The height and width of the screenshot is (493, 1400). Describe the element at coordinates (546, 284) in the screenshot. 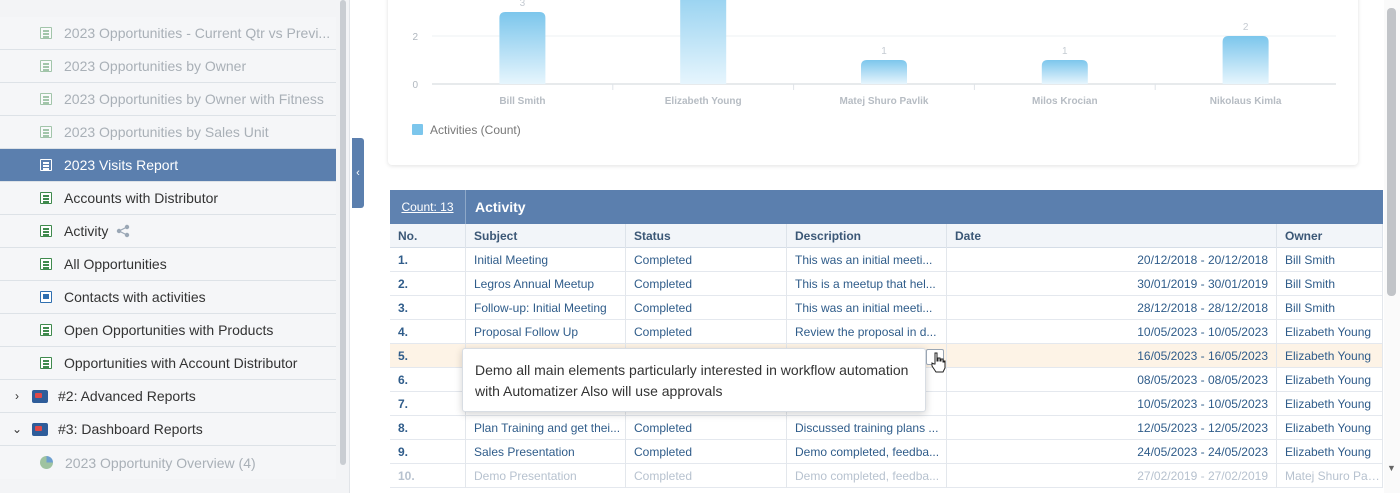

I see `subject-cell: Legros Annual Meetup` at that location.